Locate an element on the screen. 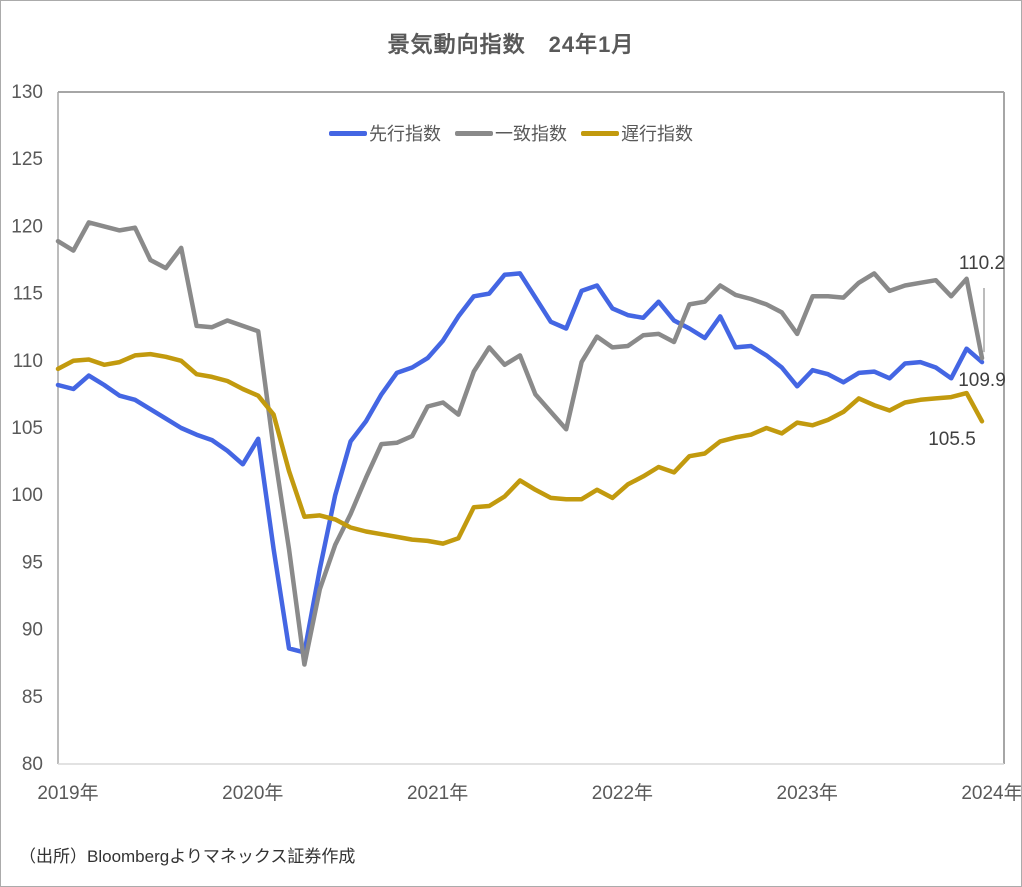 This screenshot has width=1022, height=887. chart-legend: 先行指数 一致指数 遅行指数 is located at coordinates (511, 133).